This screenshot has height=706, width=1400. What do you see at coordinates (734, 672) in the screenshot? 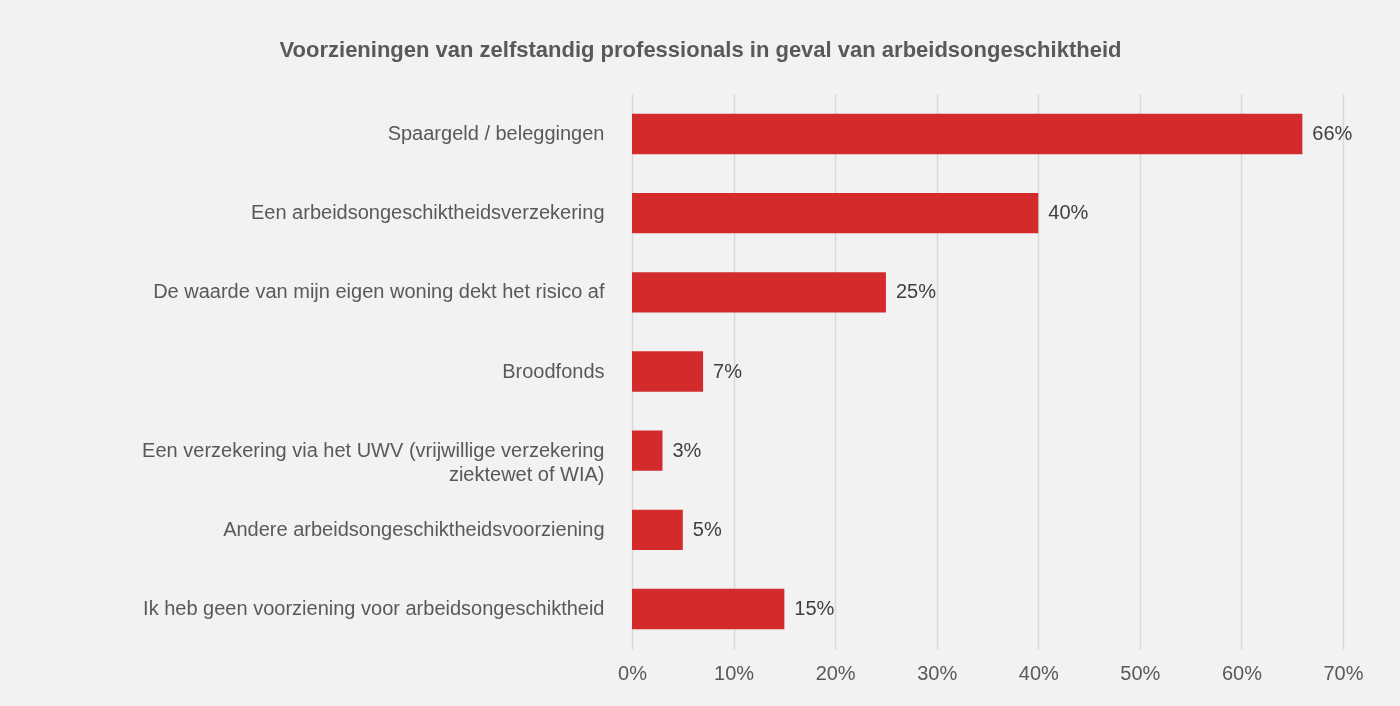
I see `x-tick-label: 10%` at bounding box center [734, 672].